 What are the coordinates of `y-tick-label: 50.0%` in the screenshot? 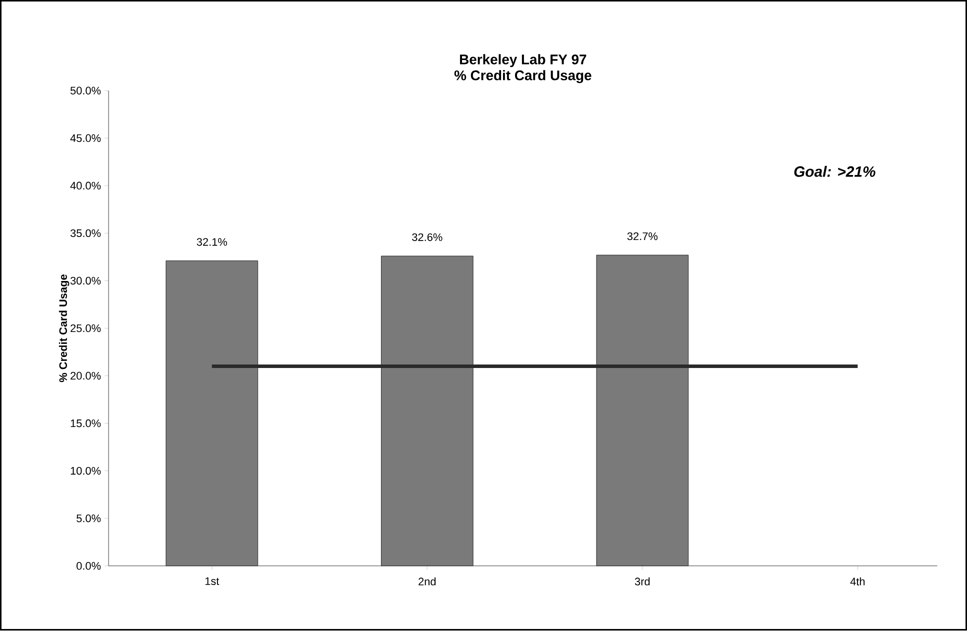 It's located at (85, 90).